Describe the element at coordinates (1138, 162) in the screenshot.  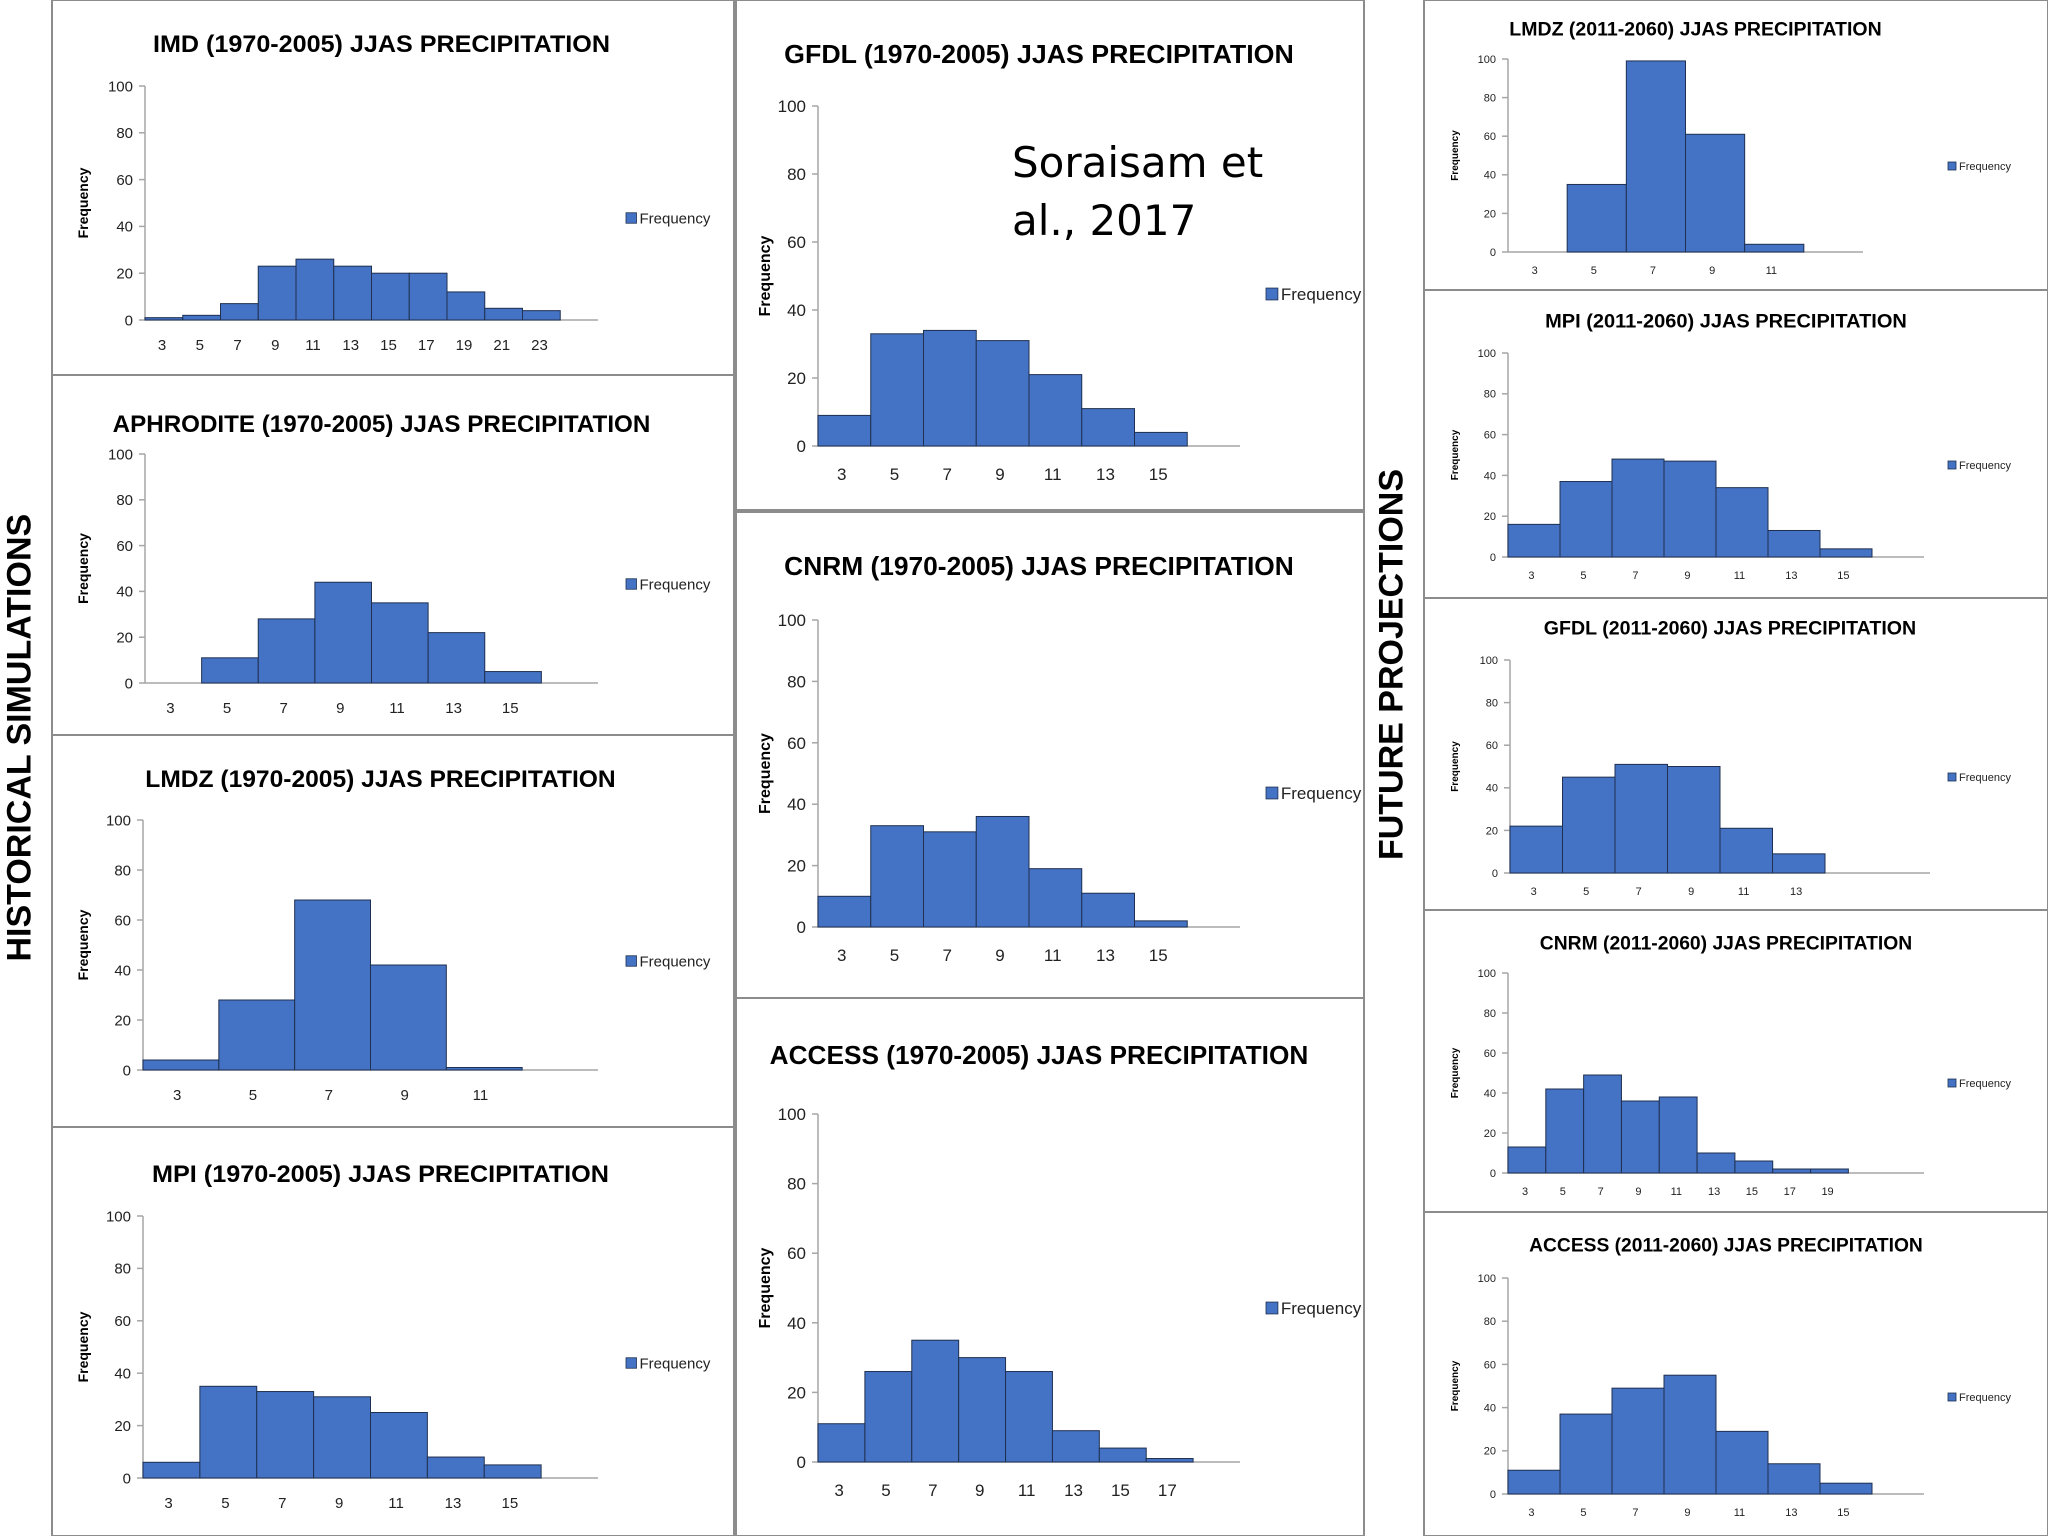
I see `citation-line-1: Soraisam et` at that location.